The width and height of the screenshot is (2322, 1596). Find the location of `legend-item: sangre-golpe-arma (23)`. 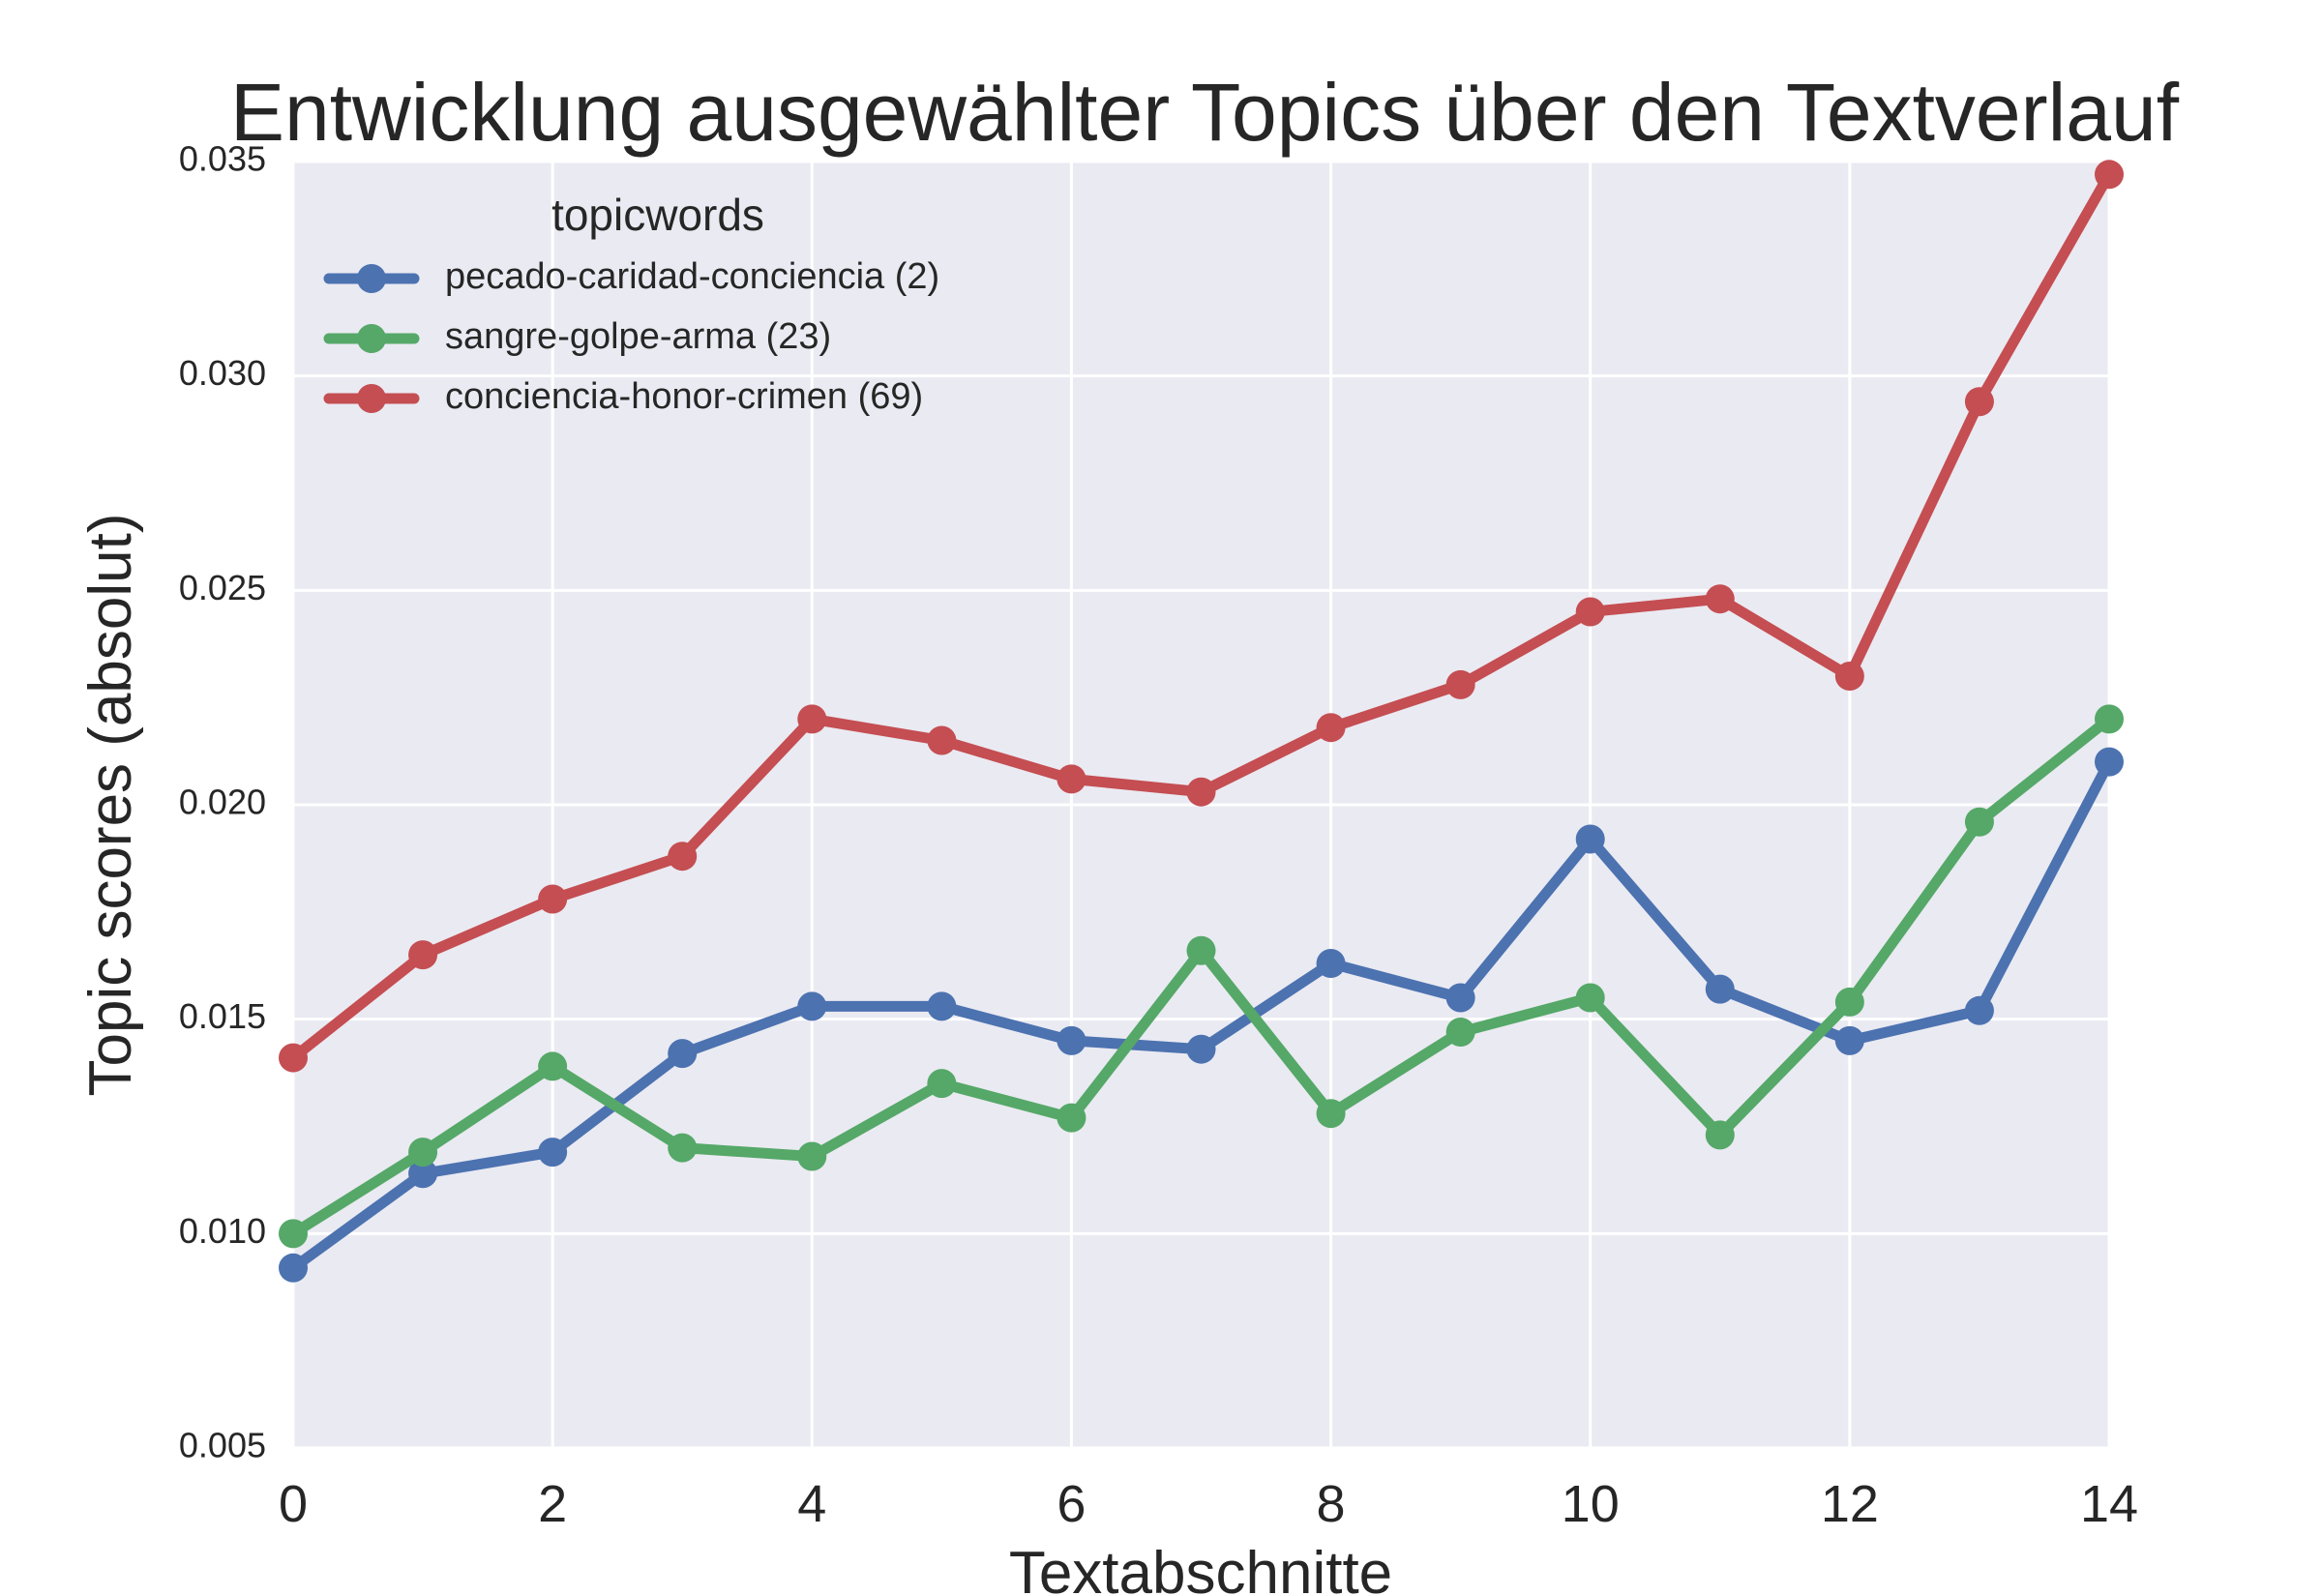

legend-item: sangre-golpe-arma (23) is located at coordinates (577, 336).